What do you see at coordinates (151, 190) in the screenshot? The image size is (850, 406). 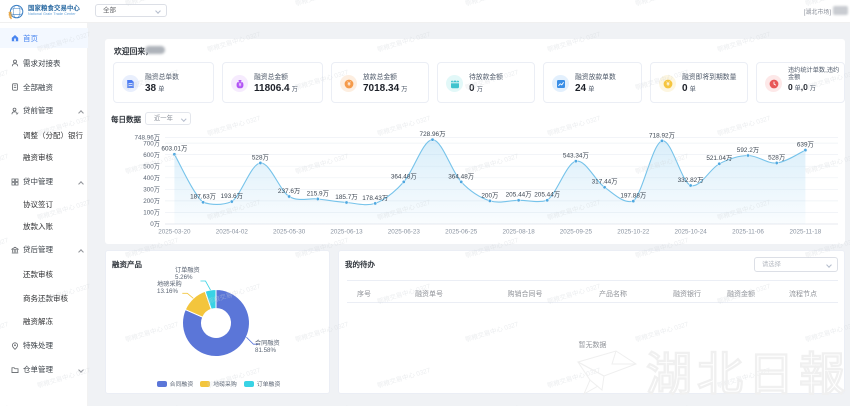 I see `svg-text: 300万` at bounding box center [151, 190].